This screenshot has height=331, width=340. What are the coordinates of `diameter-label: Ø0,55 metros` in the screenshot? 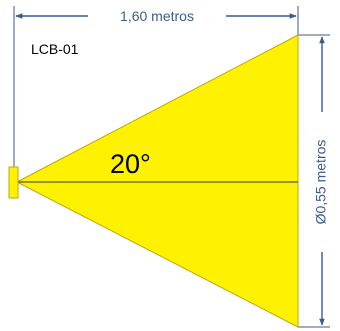 It's located at (321, 182).